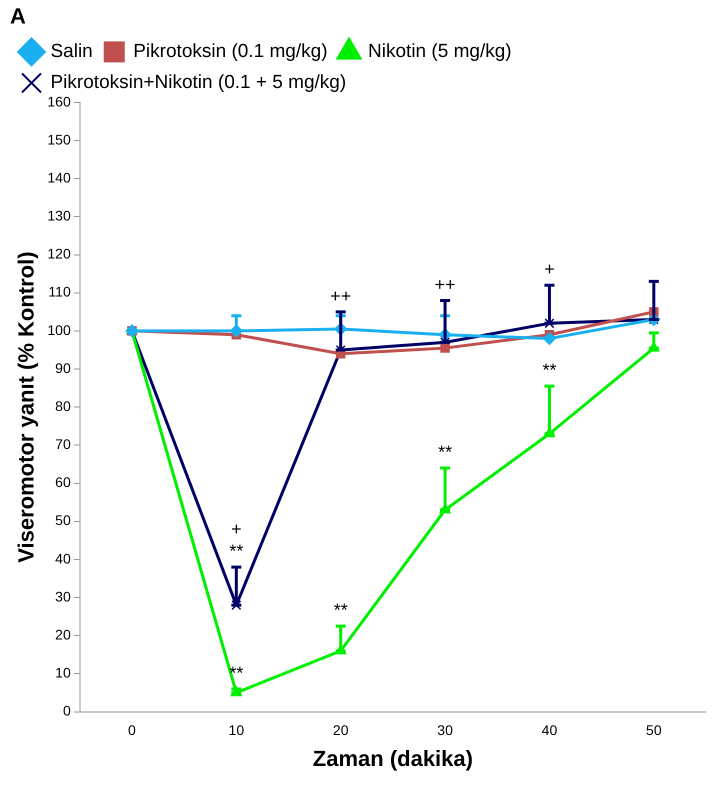 The height and width of the screenshot is (787, 716). What do you see at coordinates (340, 730) in the screenshot?
I see `x-tick-label: 20` at bounding box center [340, 730].